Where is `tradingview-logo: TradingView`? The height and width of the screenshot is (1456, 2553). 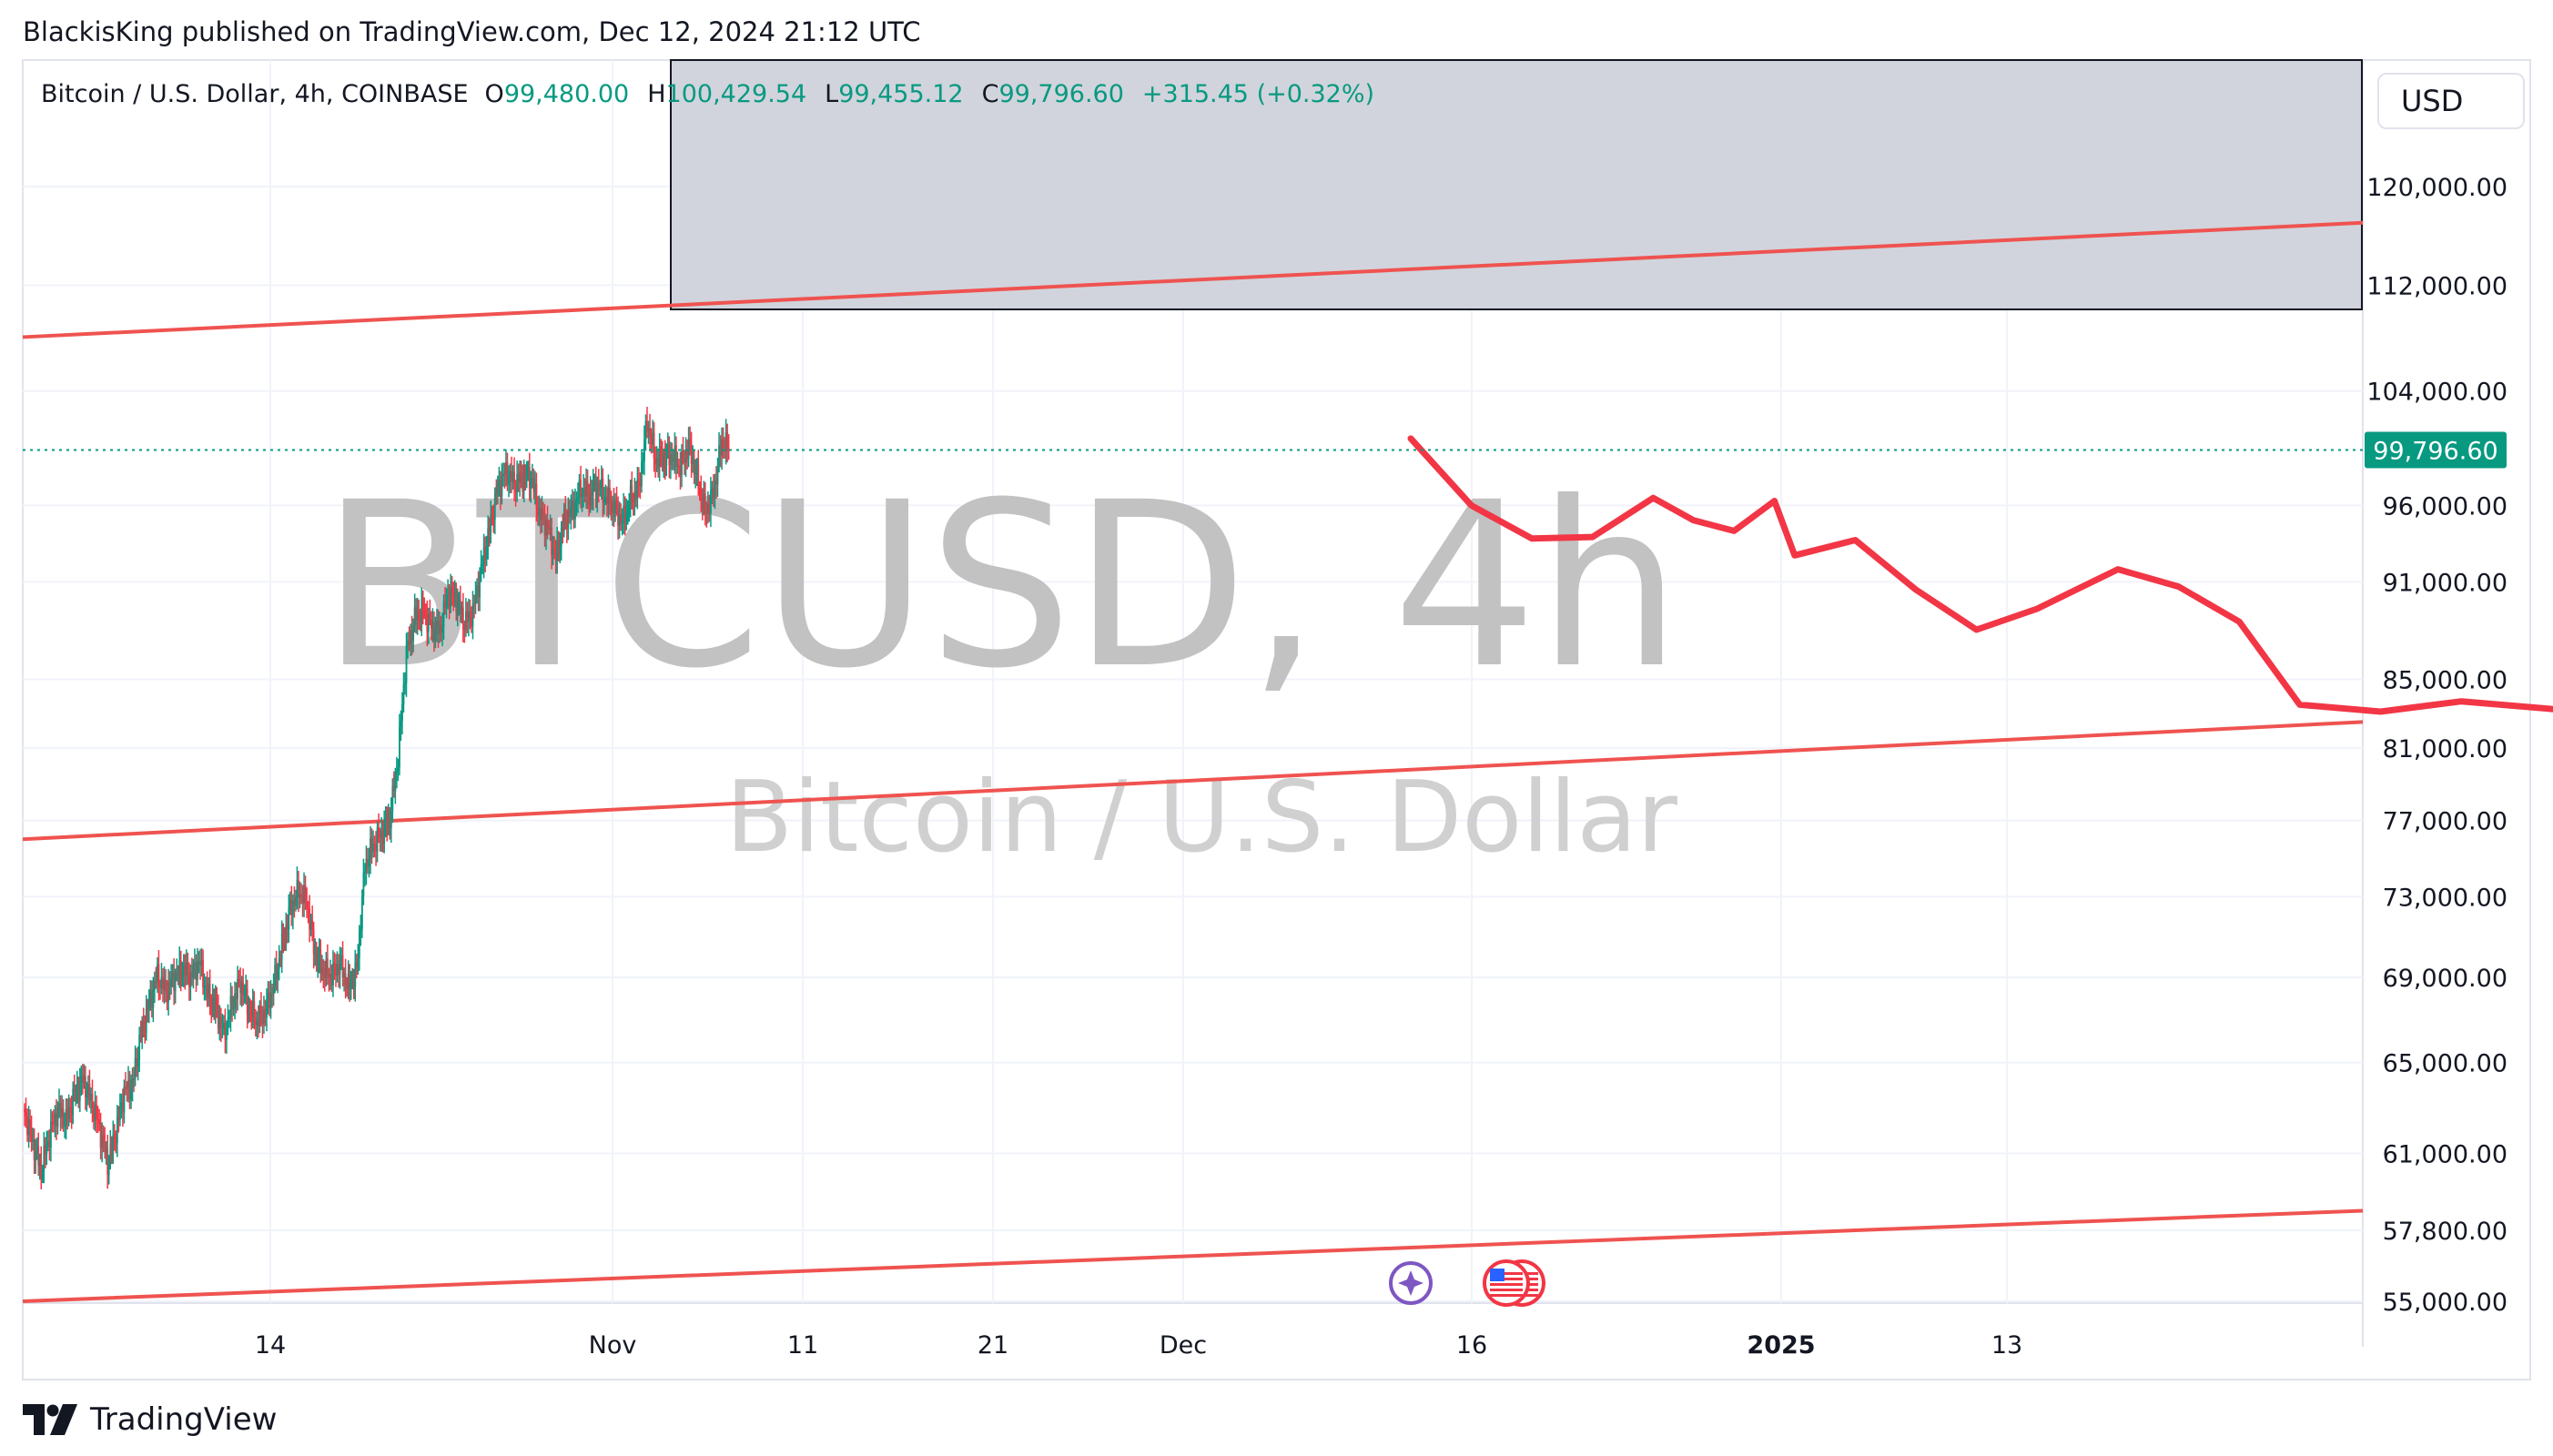
tradingview-logo: TradingView is located at coordinates (150, 1420).